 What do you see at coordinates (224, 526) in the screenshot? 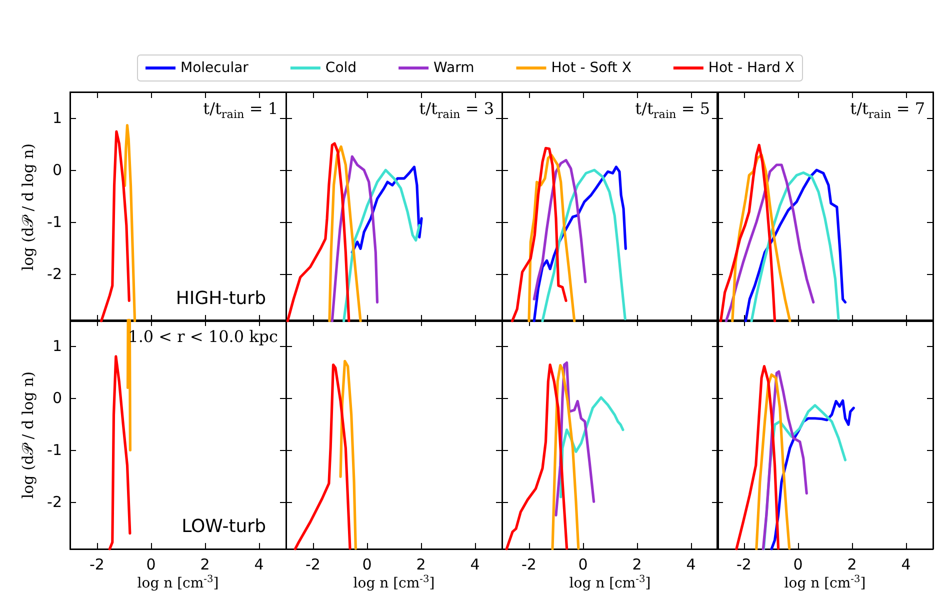
I see `annotation: LOW-turb` at bounding box center [224, 526].